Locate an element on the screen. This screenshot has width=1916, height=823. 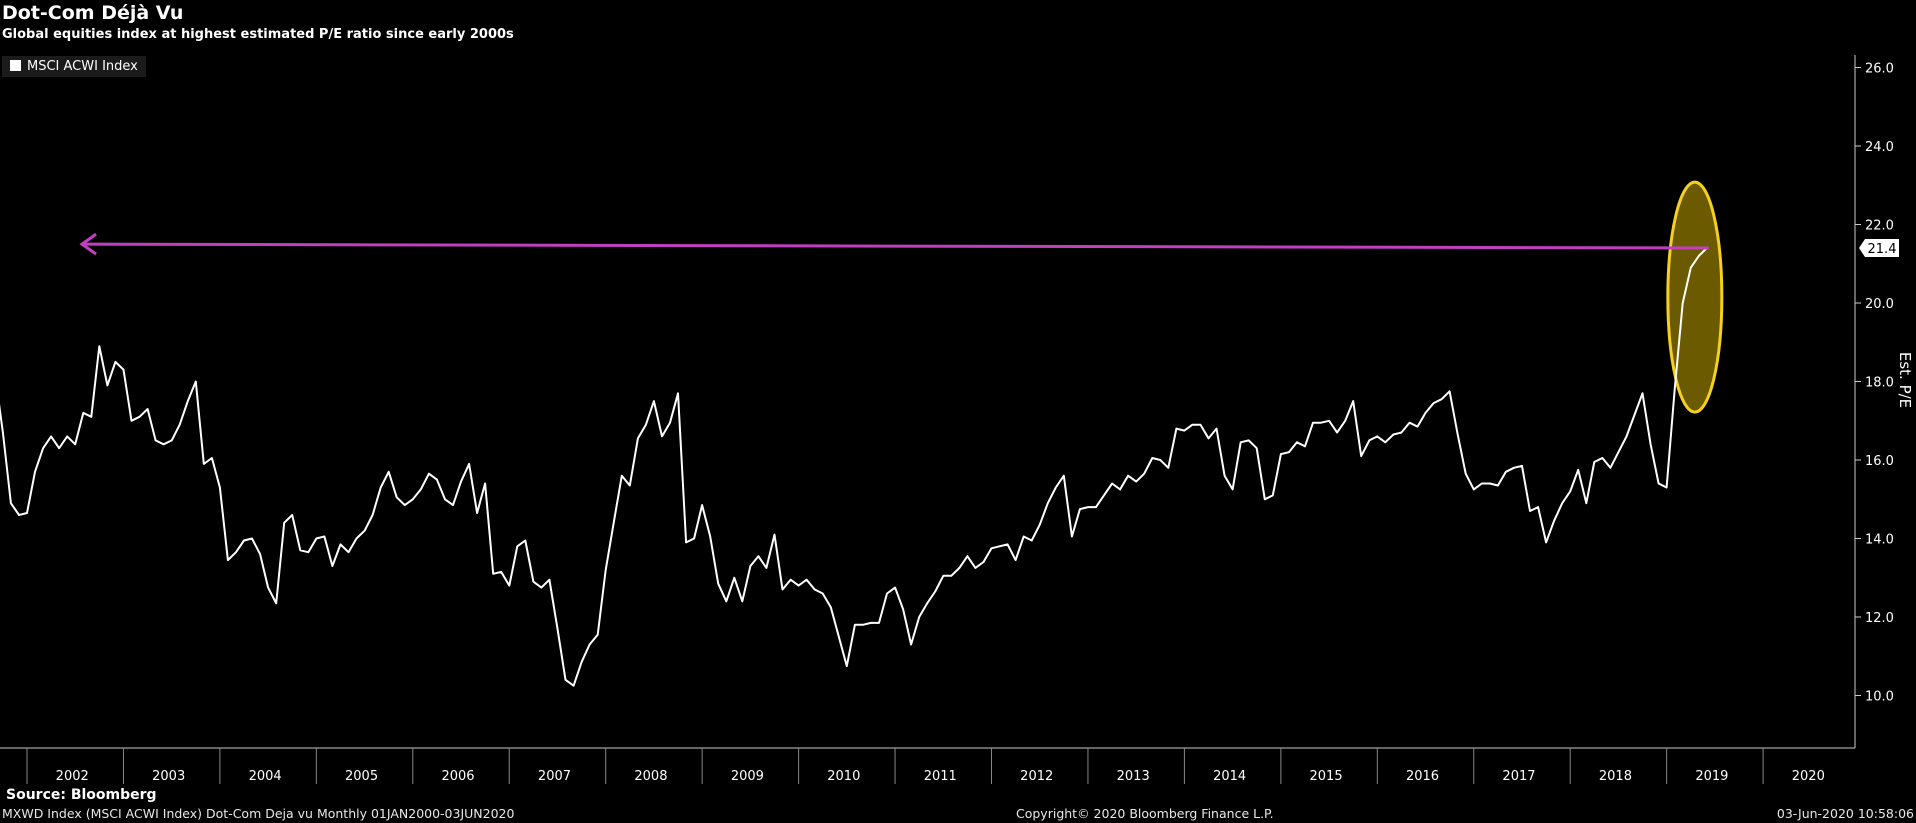
legend-label: MSCI ACWI Index is located at coordinates (82, 66).